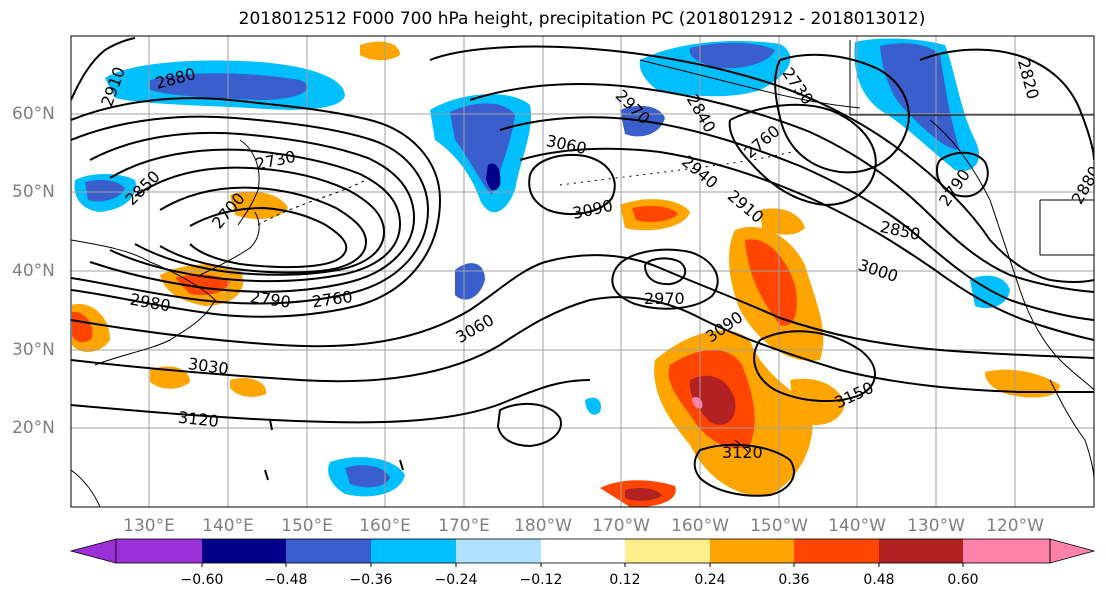 The height and width of the screenshot is (601, 1105). I want to click on precip-pos-se2-dark, so click(712, 400).